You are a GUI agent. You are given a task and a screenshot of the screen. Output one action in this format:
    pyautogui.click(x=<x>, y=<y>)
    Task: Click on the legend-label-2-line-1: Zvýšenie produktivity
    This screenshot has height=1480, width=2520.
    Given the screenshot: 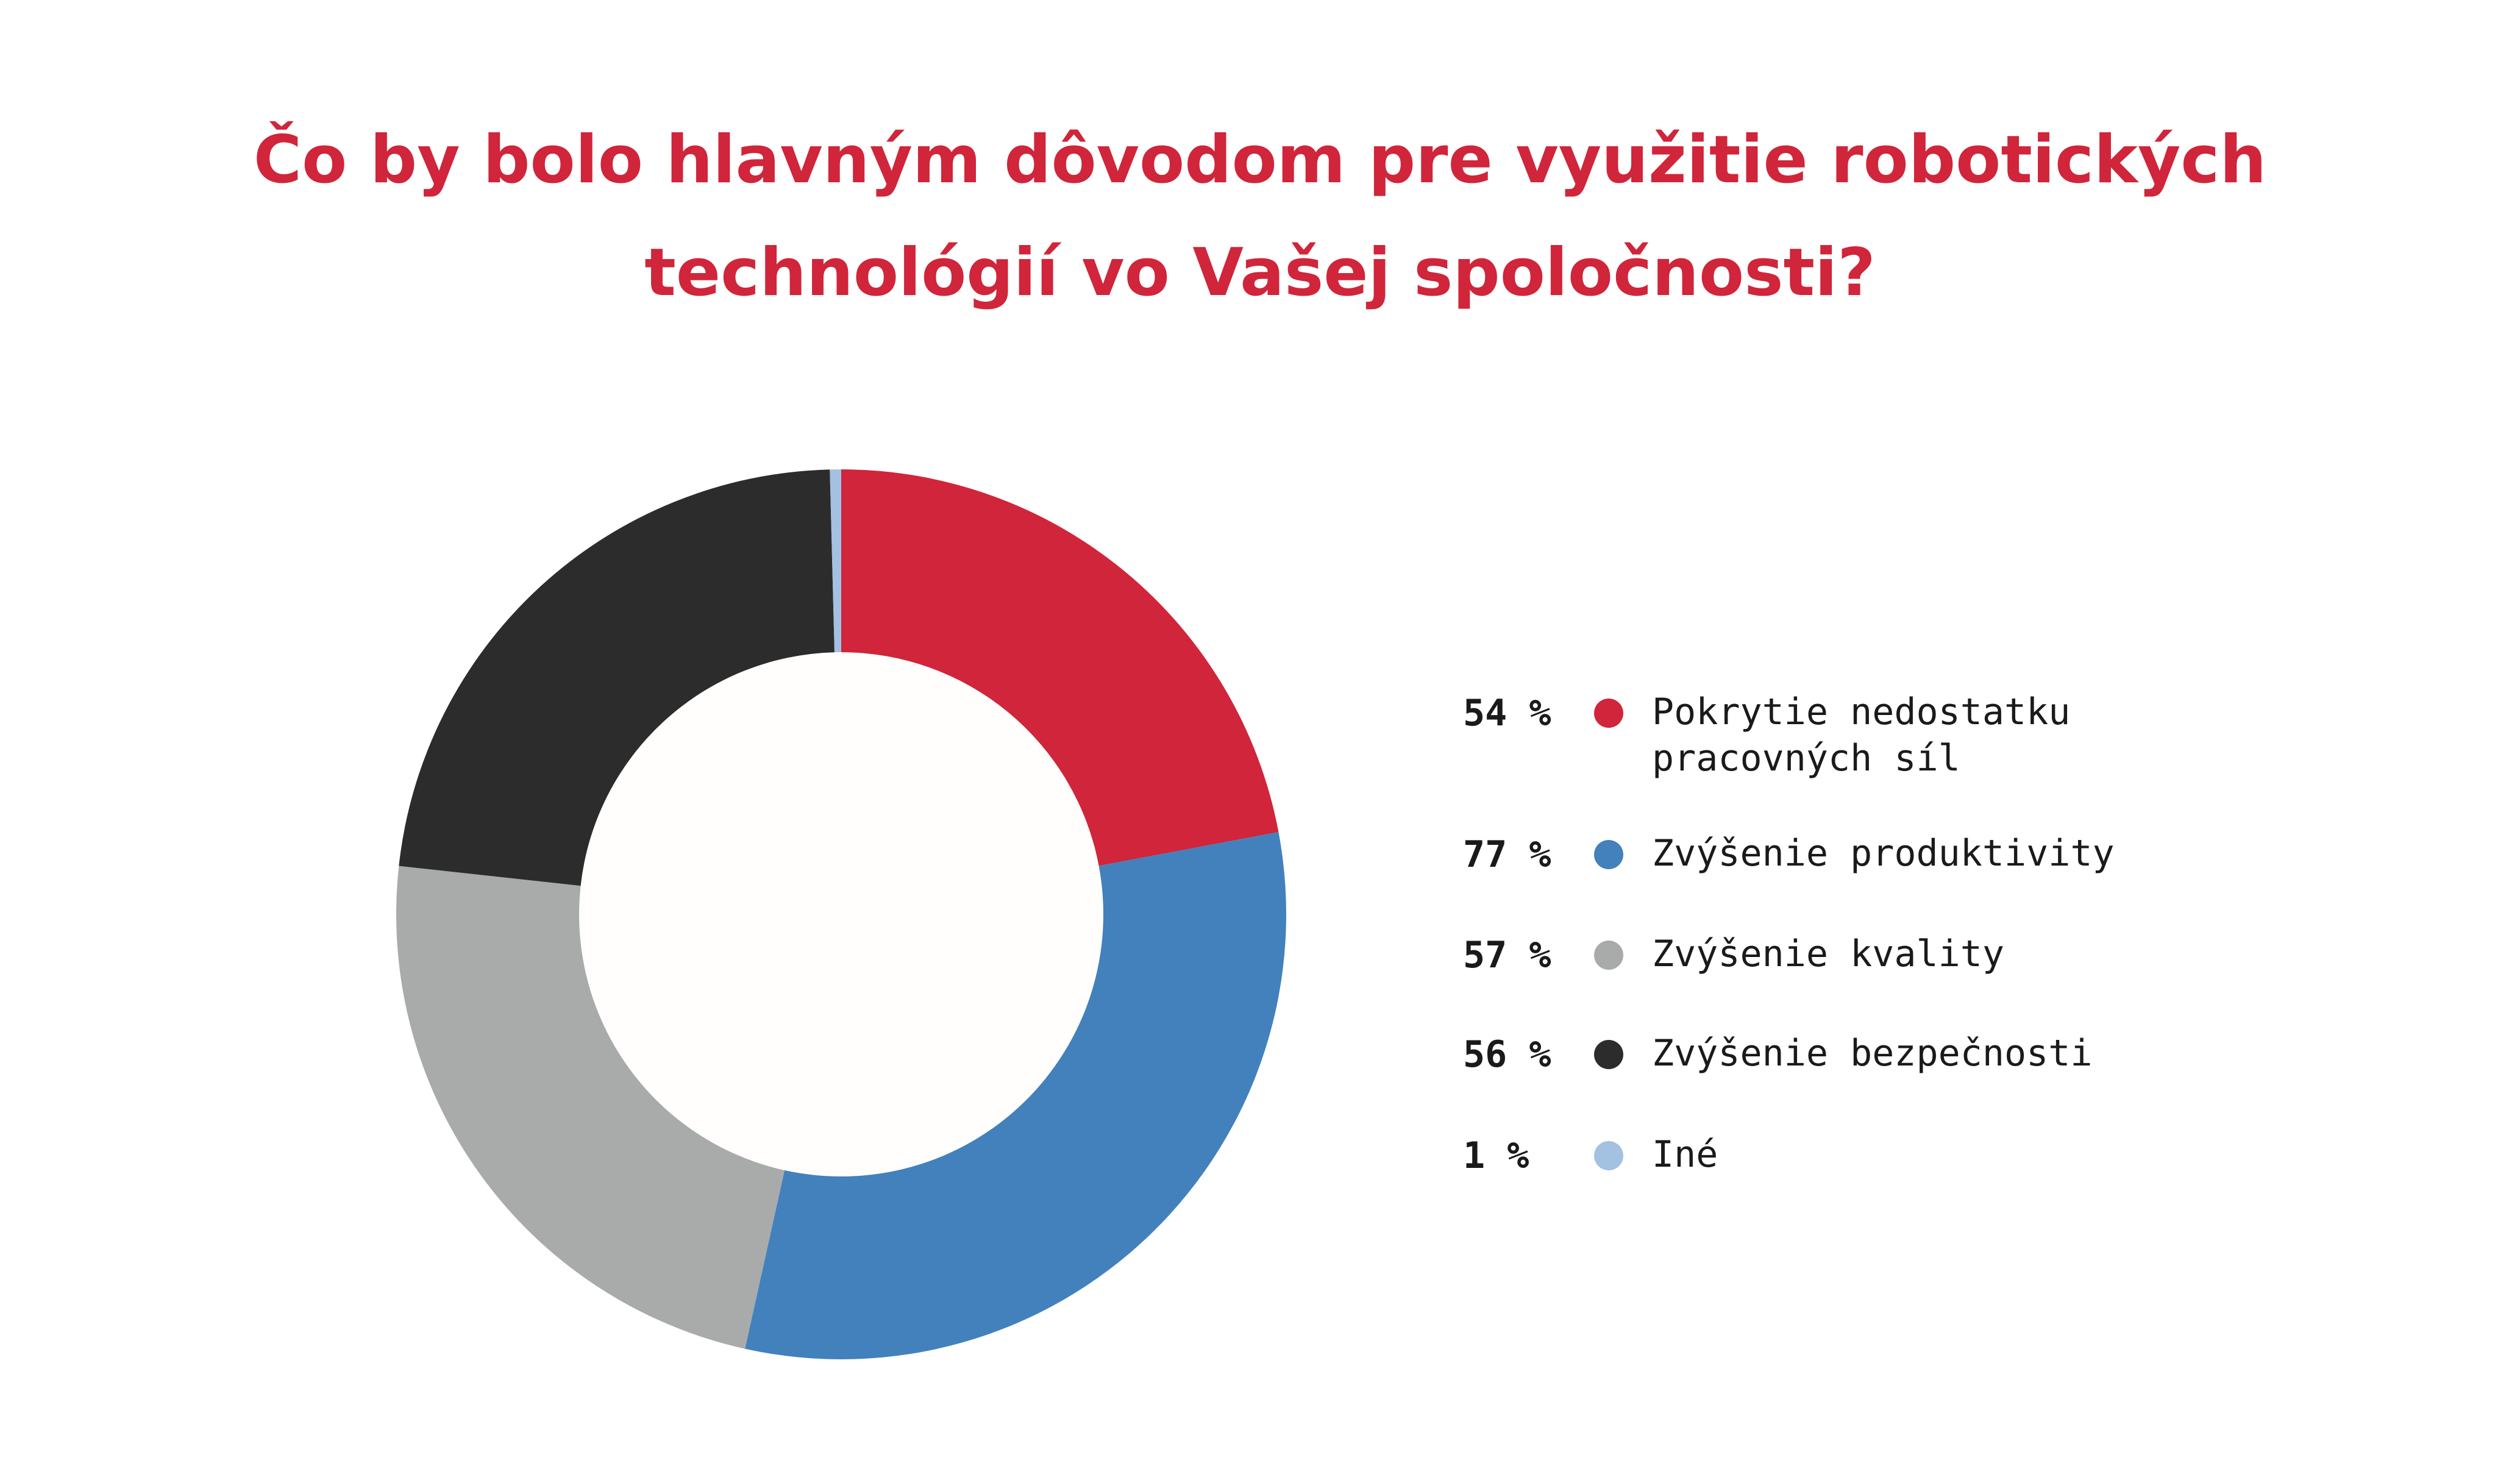 What is the action you would take?
    pyautogui.click(x=1883, y=853)
    